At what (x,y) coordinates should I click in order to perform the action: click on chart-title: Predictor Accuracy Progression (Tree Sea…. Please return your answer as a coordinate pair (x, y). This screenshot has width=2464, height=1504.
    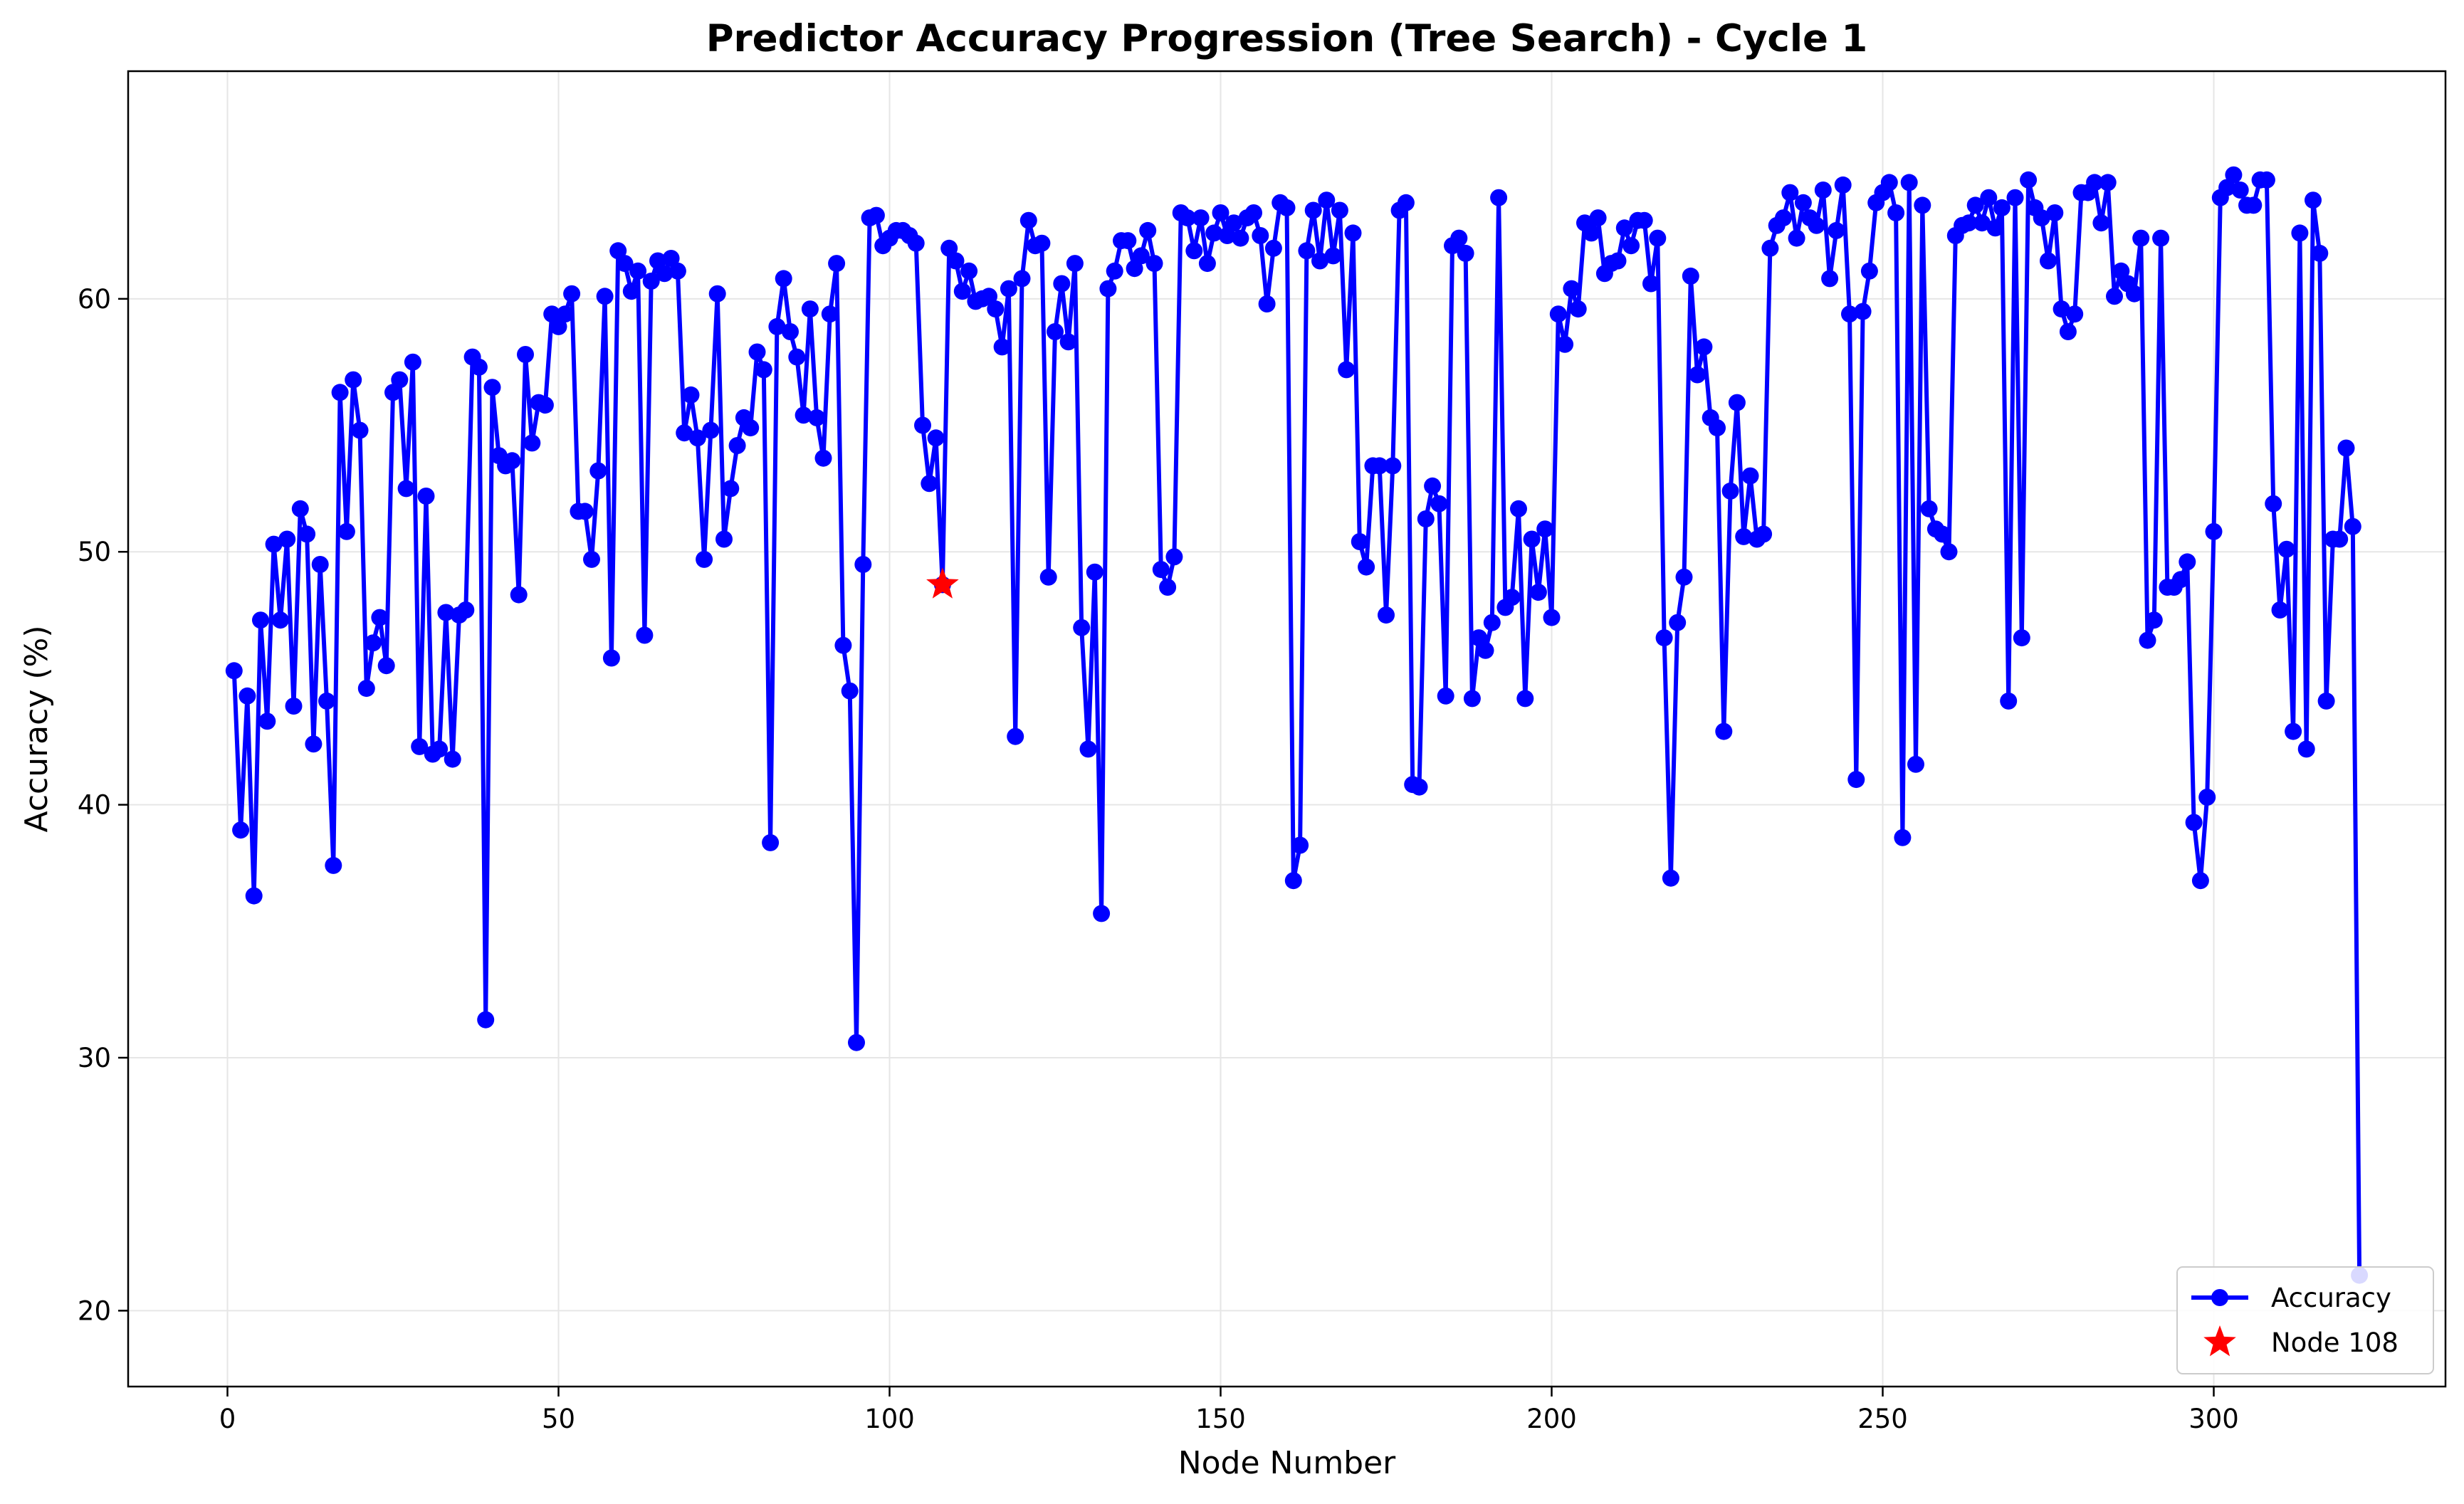
    Looking at the image, I should click on (1287, 39).